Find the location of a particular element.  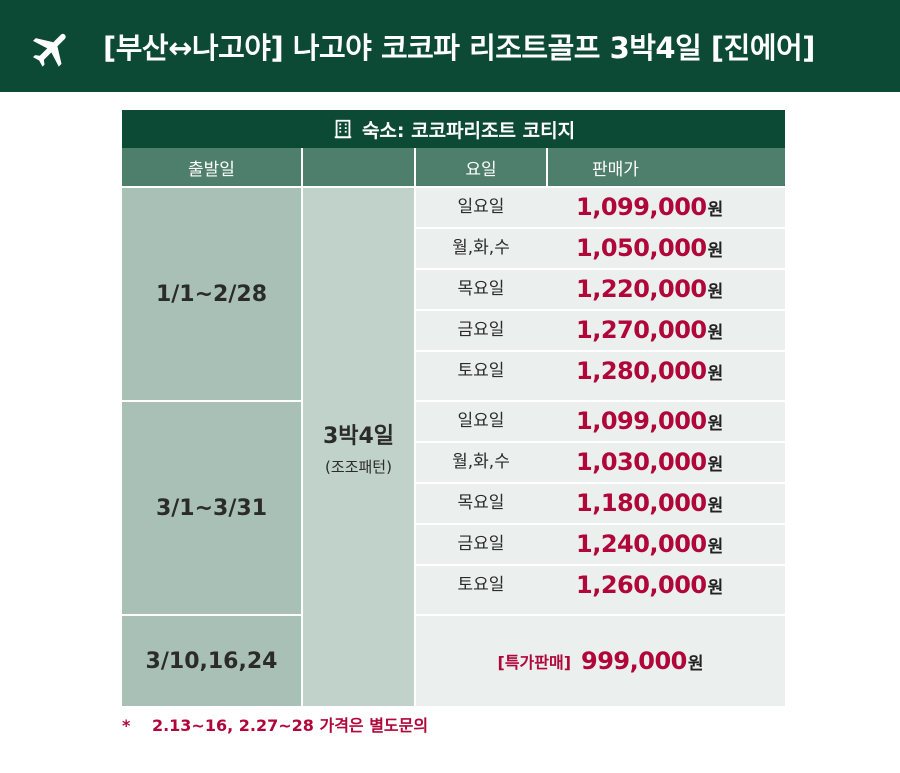

package-nights: 3박4일 is located at coordinates (358, 436).